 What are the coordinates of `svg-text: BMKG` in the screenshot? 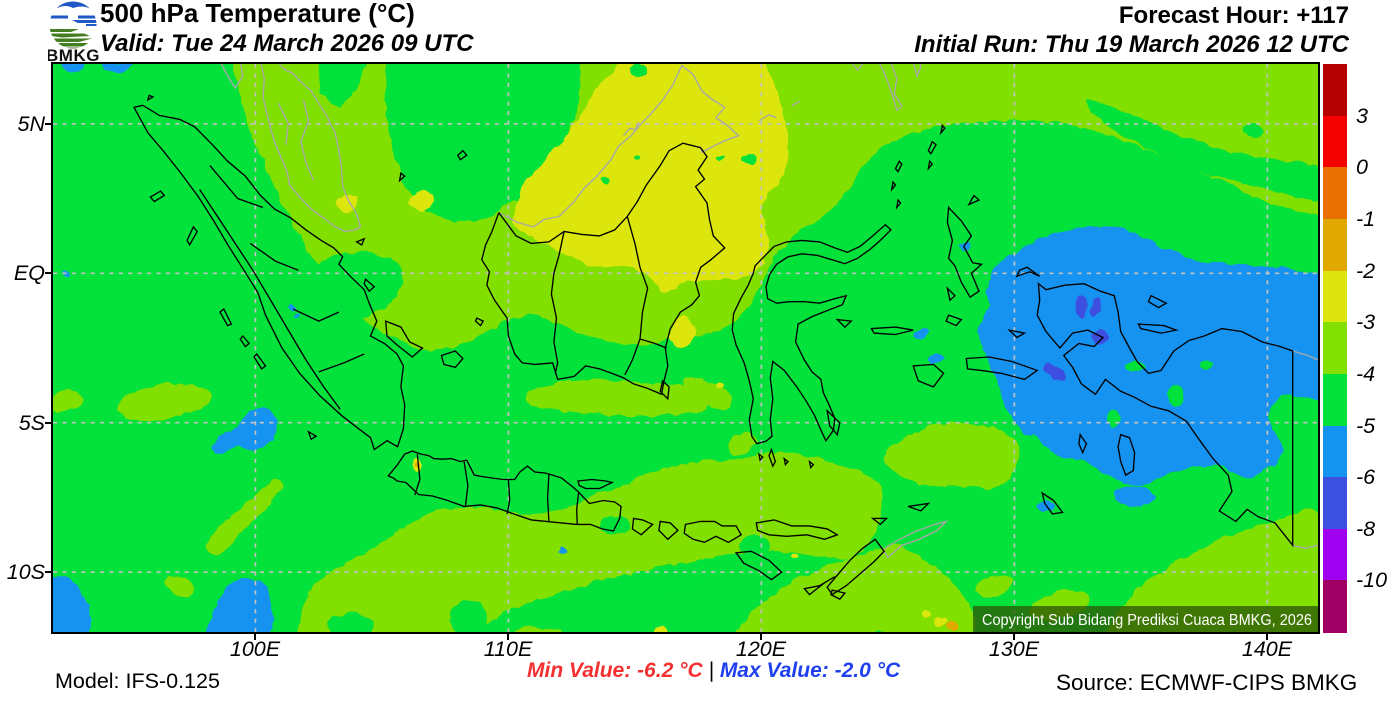 It's located at (74, 54).